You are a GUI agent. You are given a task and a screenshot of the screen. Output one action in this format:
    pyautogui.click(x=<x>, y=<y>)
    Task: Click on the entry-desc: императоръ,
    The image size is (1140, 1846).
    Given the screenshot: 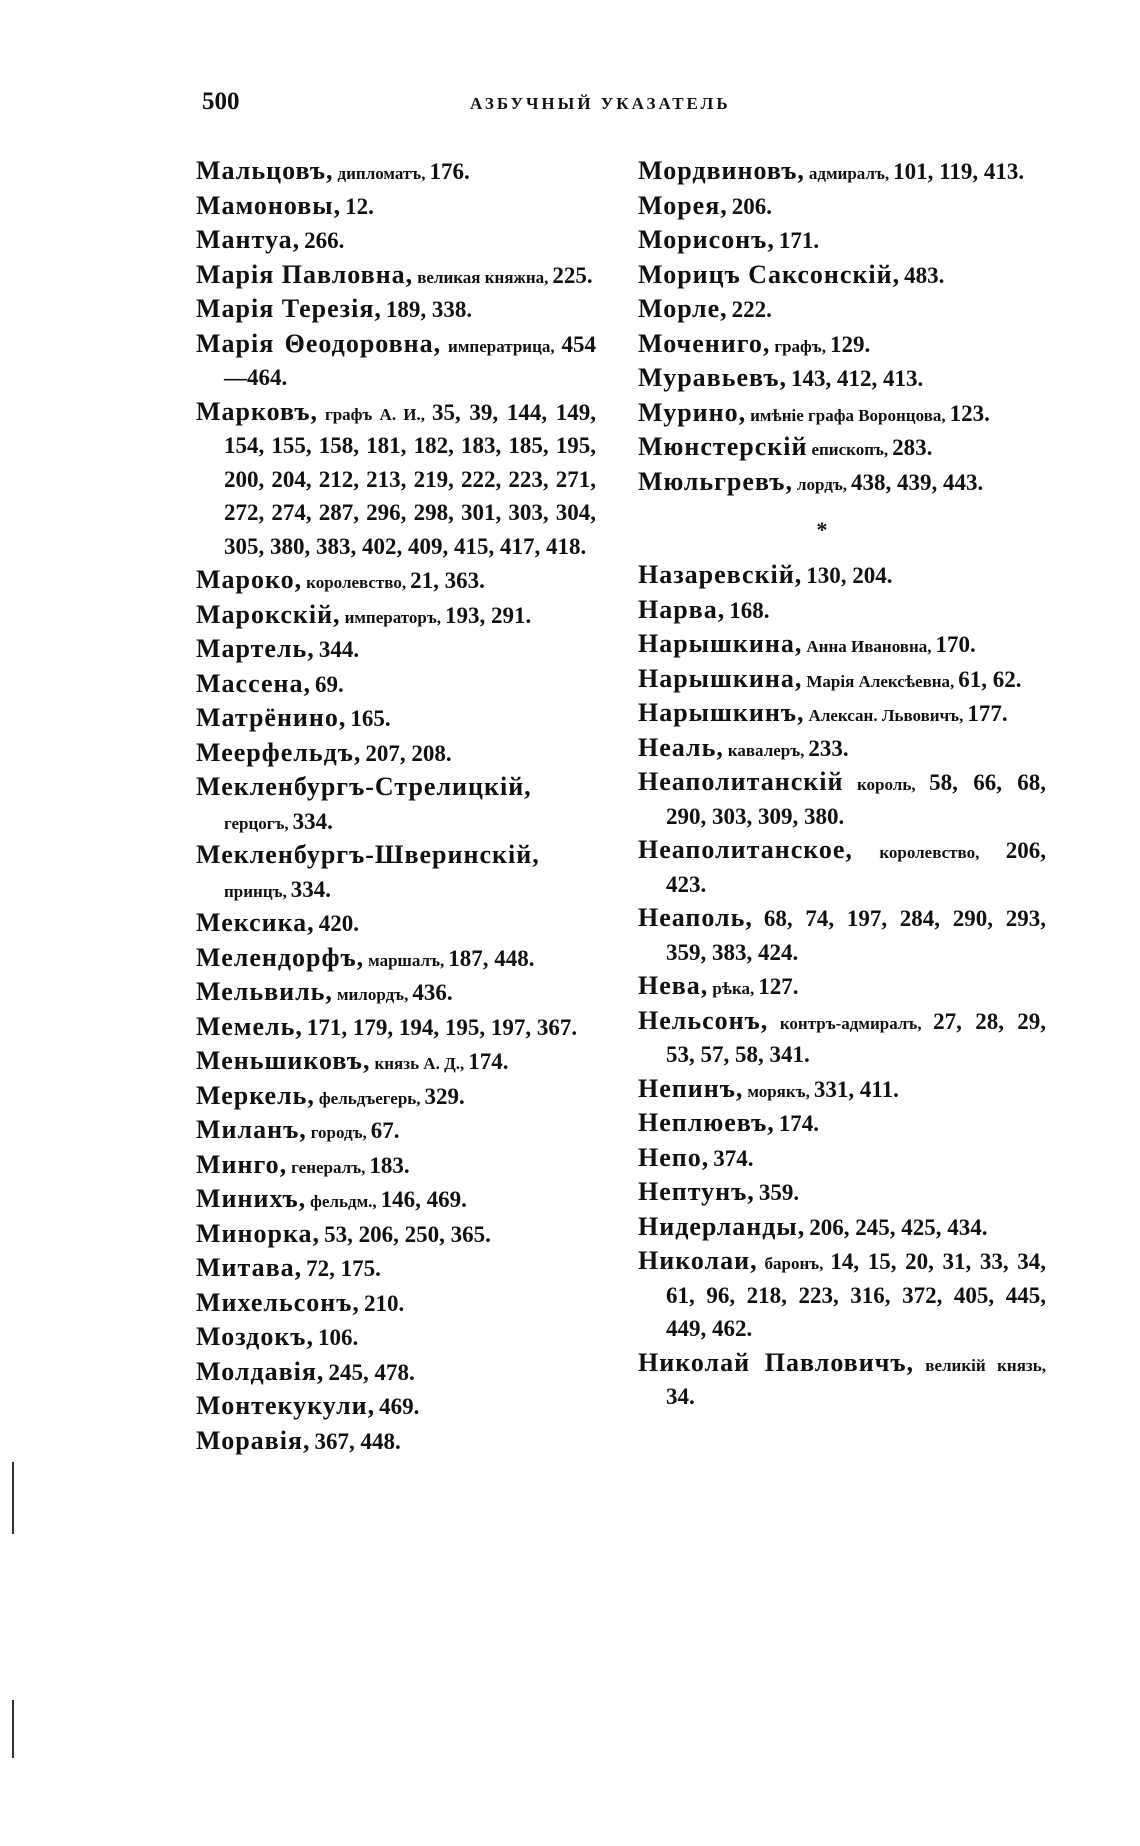 What is the action you would take?
    pyautogui.click(x=393, y=617)
    